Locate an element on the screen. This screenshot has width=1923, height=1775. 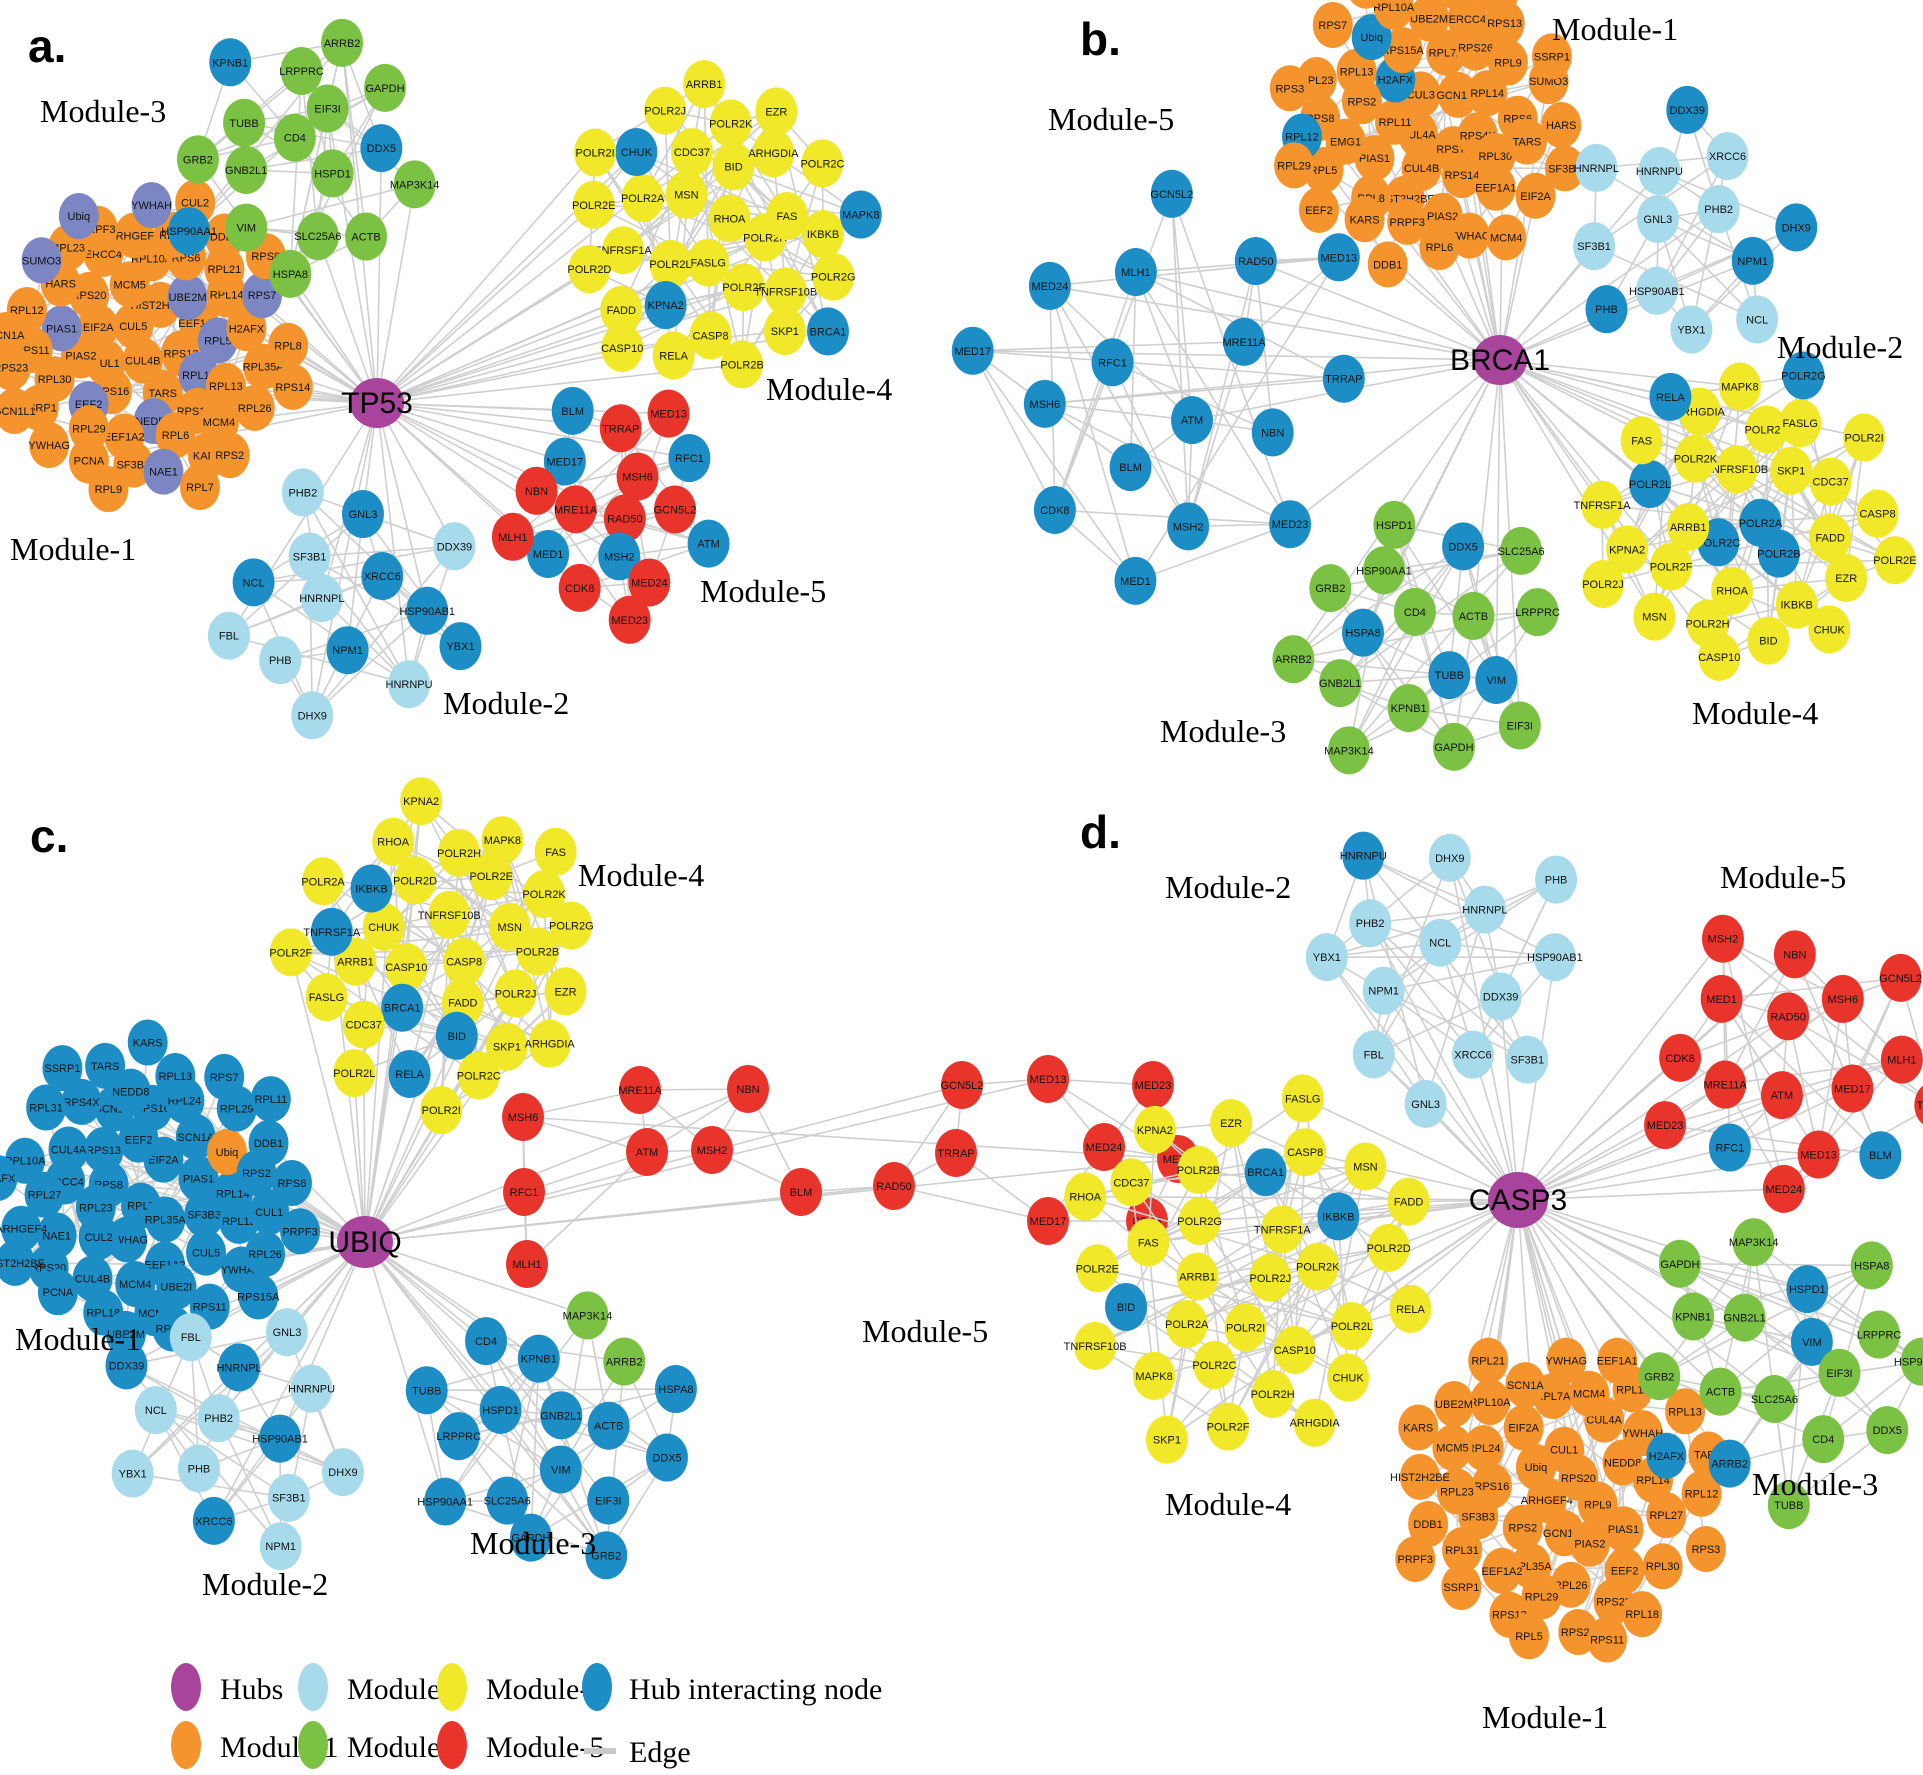
gene-node-GNB2L1: GNB2L1 is located at coordinates (1744, 1317).